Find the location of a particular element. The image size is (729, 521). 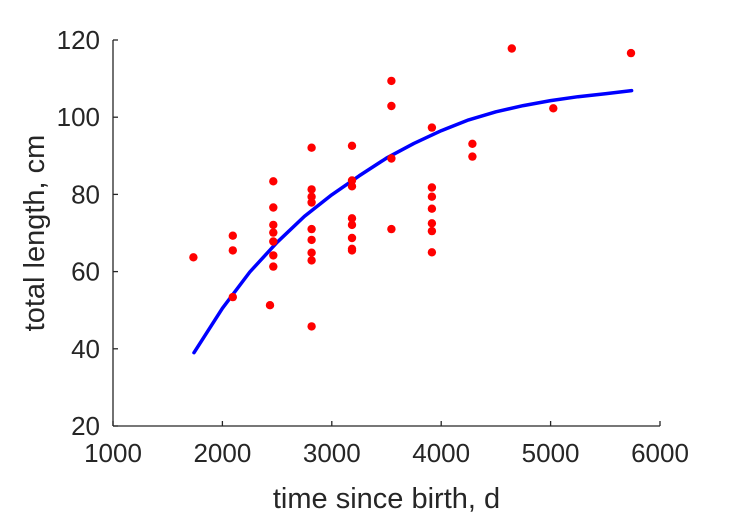

x-axis-title: time since birth, d is located at coordinates (386, 499).